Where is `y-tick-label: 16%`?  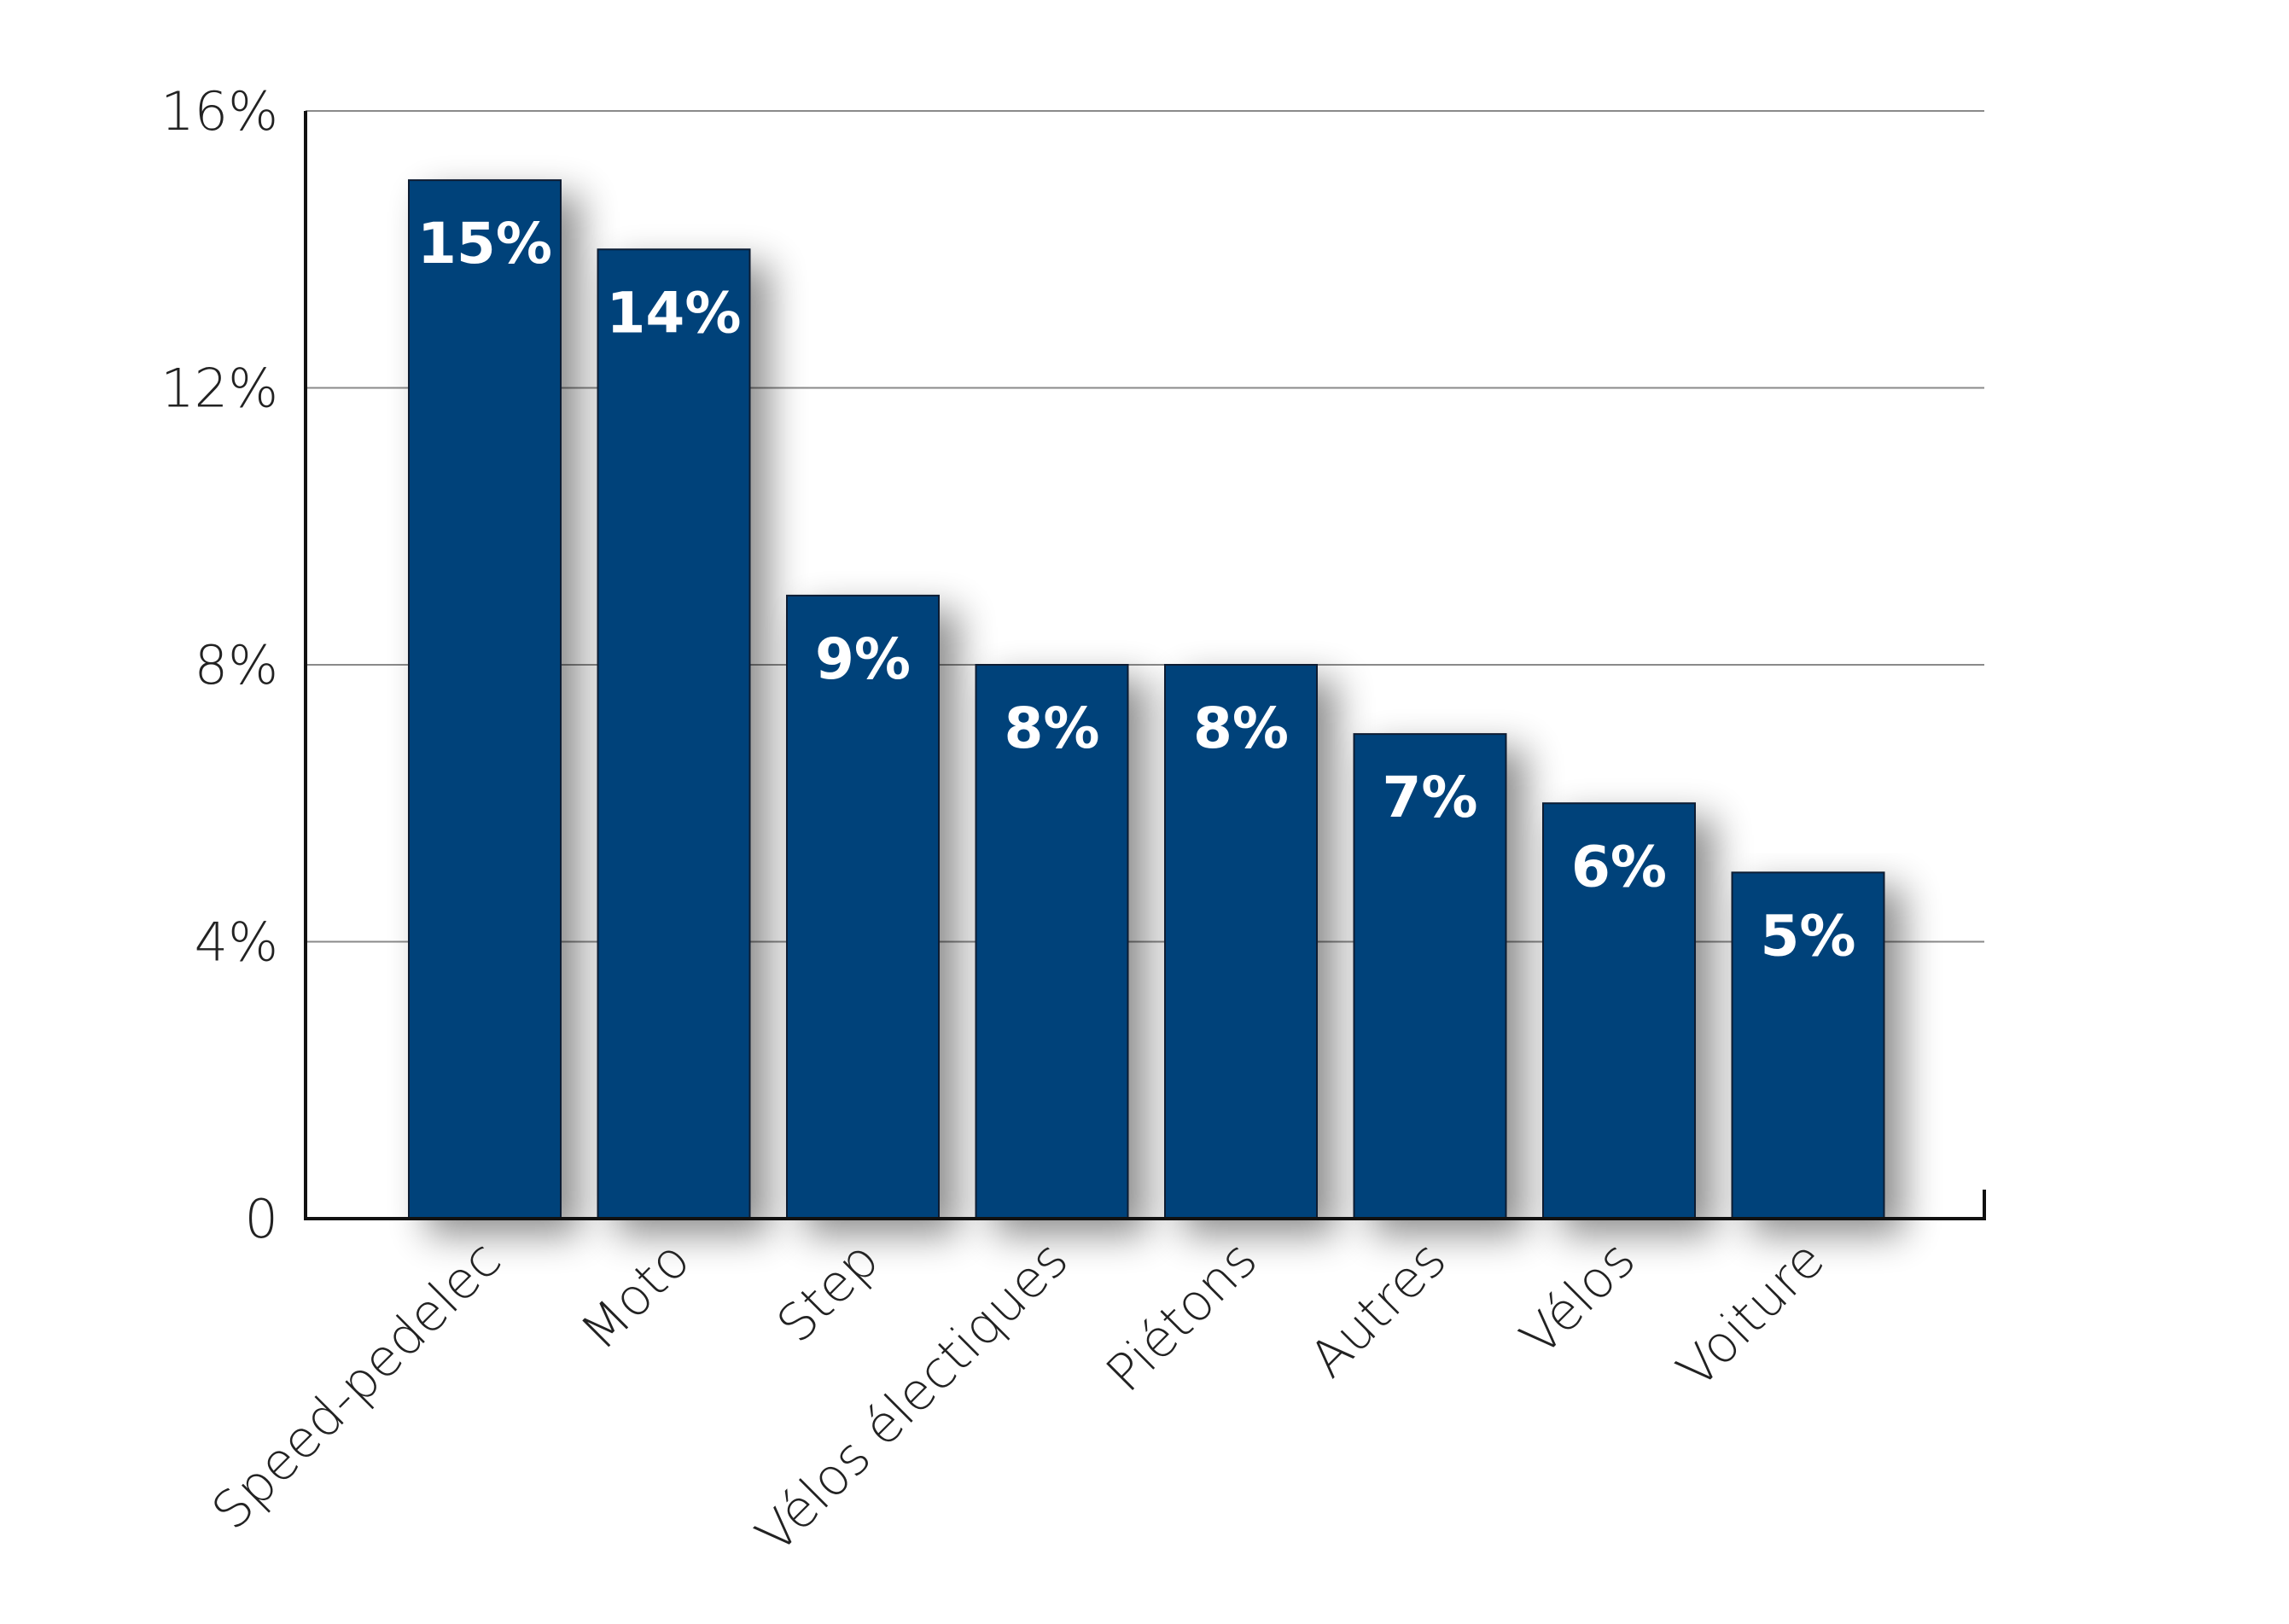 y-tick-label: 16% is located at coordinates (219, 112).